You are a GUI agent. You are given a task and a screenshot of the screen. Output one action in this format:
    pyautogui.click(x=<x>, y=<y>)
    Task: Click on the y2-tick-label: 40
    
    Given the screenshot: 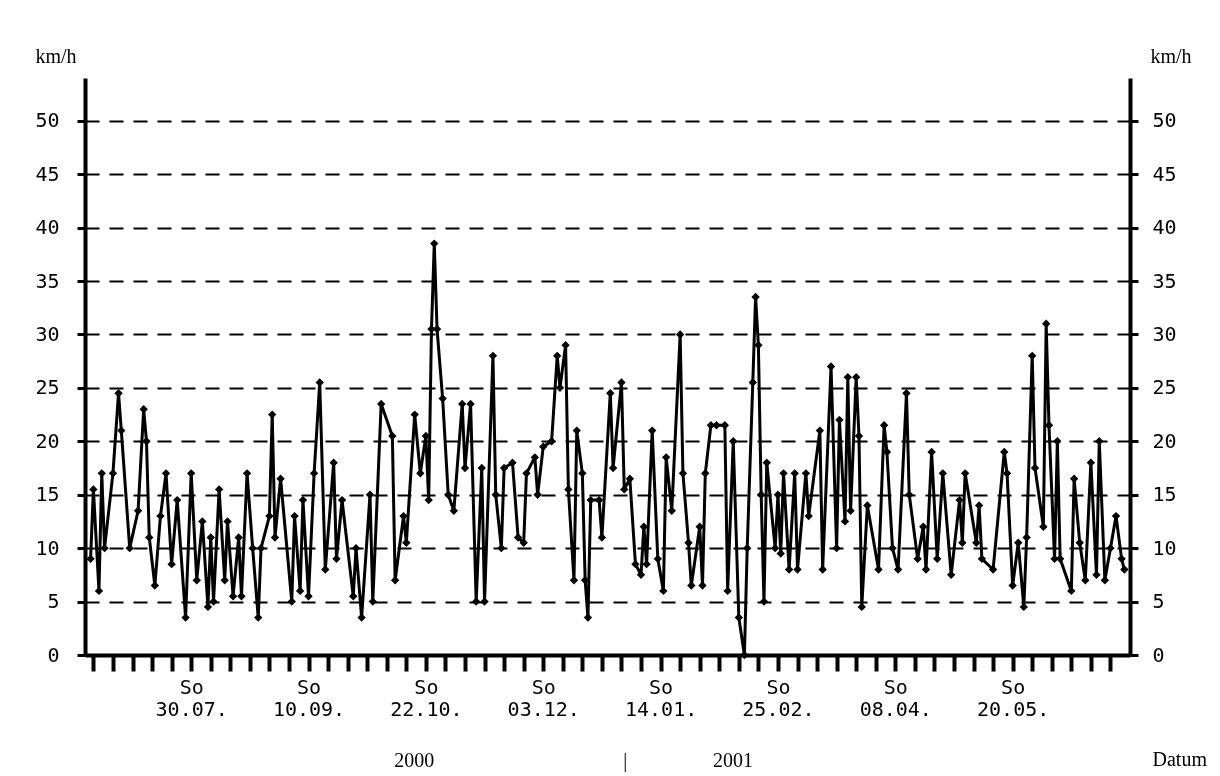 What is the action you would take?
    pyautogui.click(x=1164, y=227)
    